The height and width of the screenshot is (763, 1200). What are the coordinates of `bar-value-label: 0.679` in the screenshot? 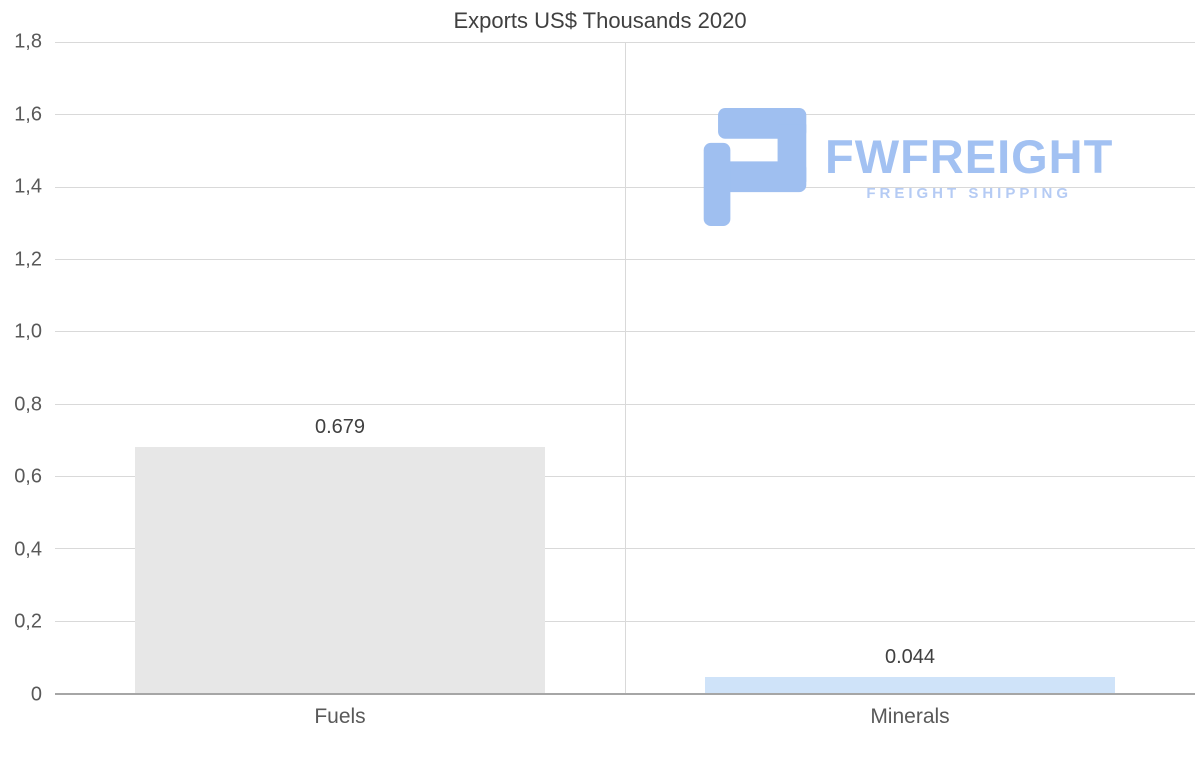 It's located at (340, 427).